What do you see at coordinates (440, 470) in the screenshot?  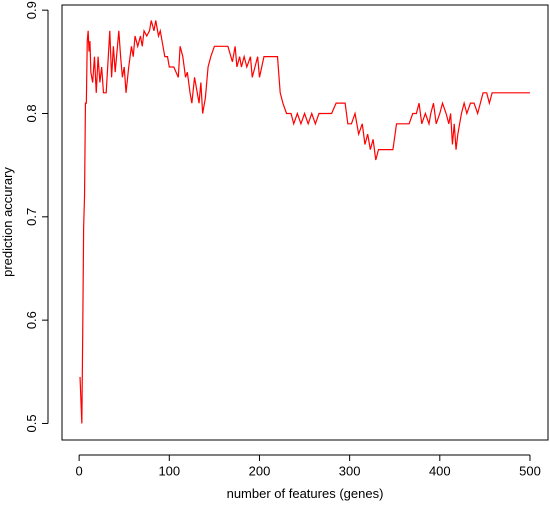 I see `x-tick-label: 400` at bounding box center [440, 470].